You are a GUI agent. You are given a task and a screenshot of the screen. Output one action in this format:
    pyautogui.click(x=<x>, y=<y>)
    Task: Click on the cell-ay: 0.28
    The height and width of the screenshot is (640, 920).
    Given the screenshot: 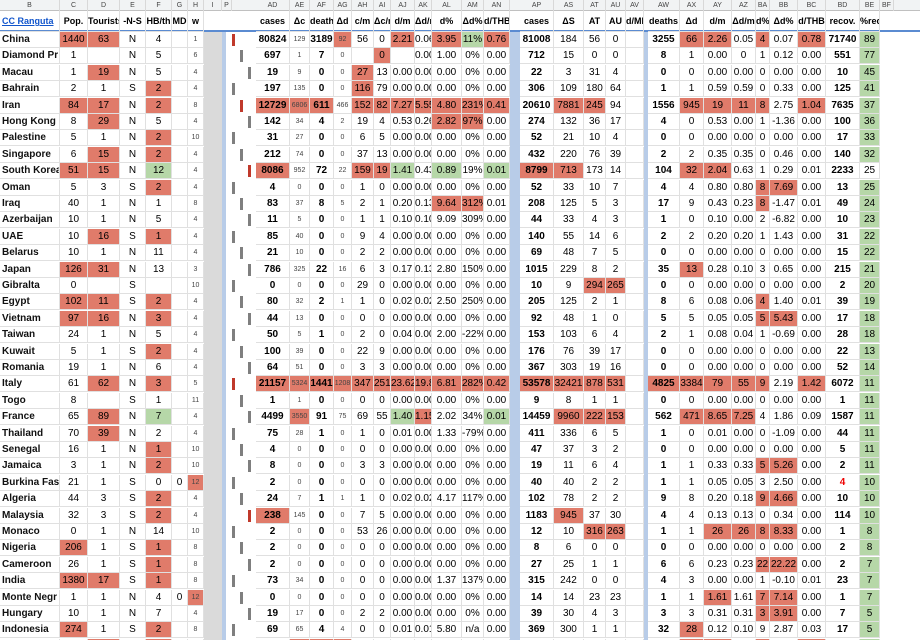 What is the action you would take?
    pyautogui.click(x=718, y=269)
    